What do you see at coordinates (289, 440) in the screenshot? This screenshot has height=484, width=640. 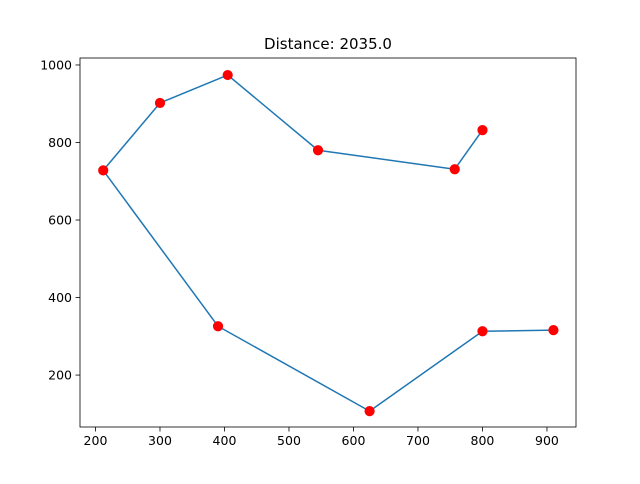 I see `x-tick-label: 500` at bounding box center [289, 440].